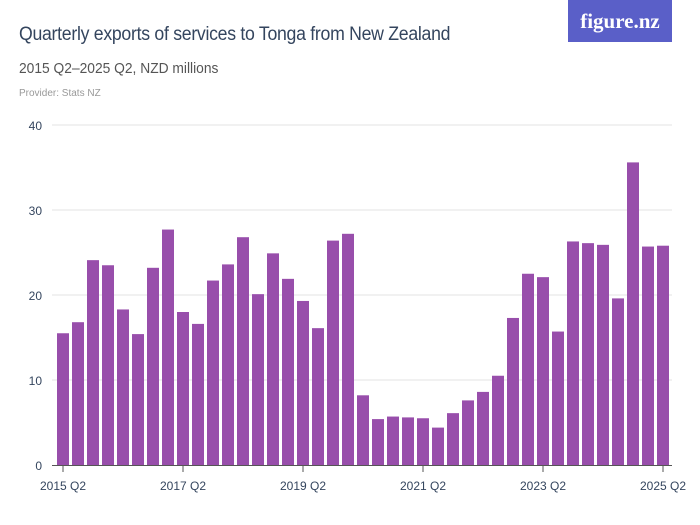  I want to click on figure-nz-logo: figure.nz, so click(620, 21).